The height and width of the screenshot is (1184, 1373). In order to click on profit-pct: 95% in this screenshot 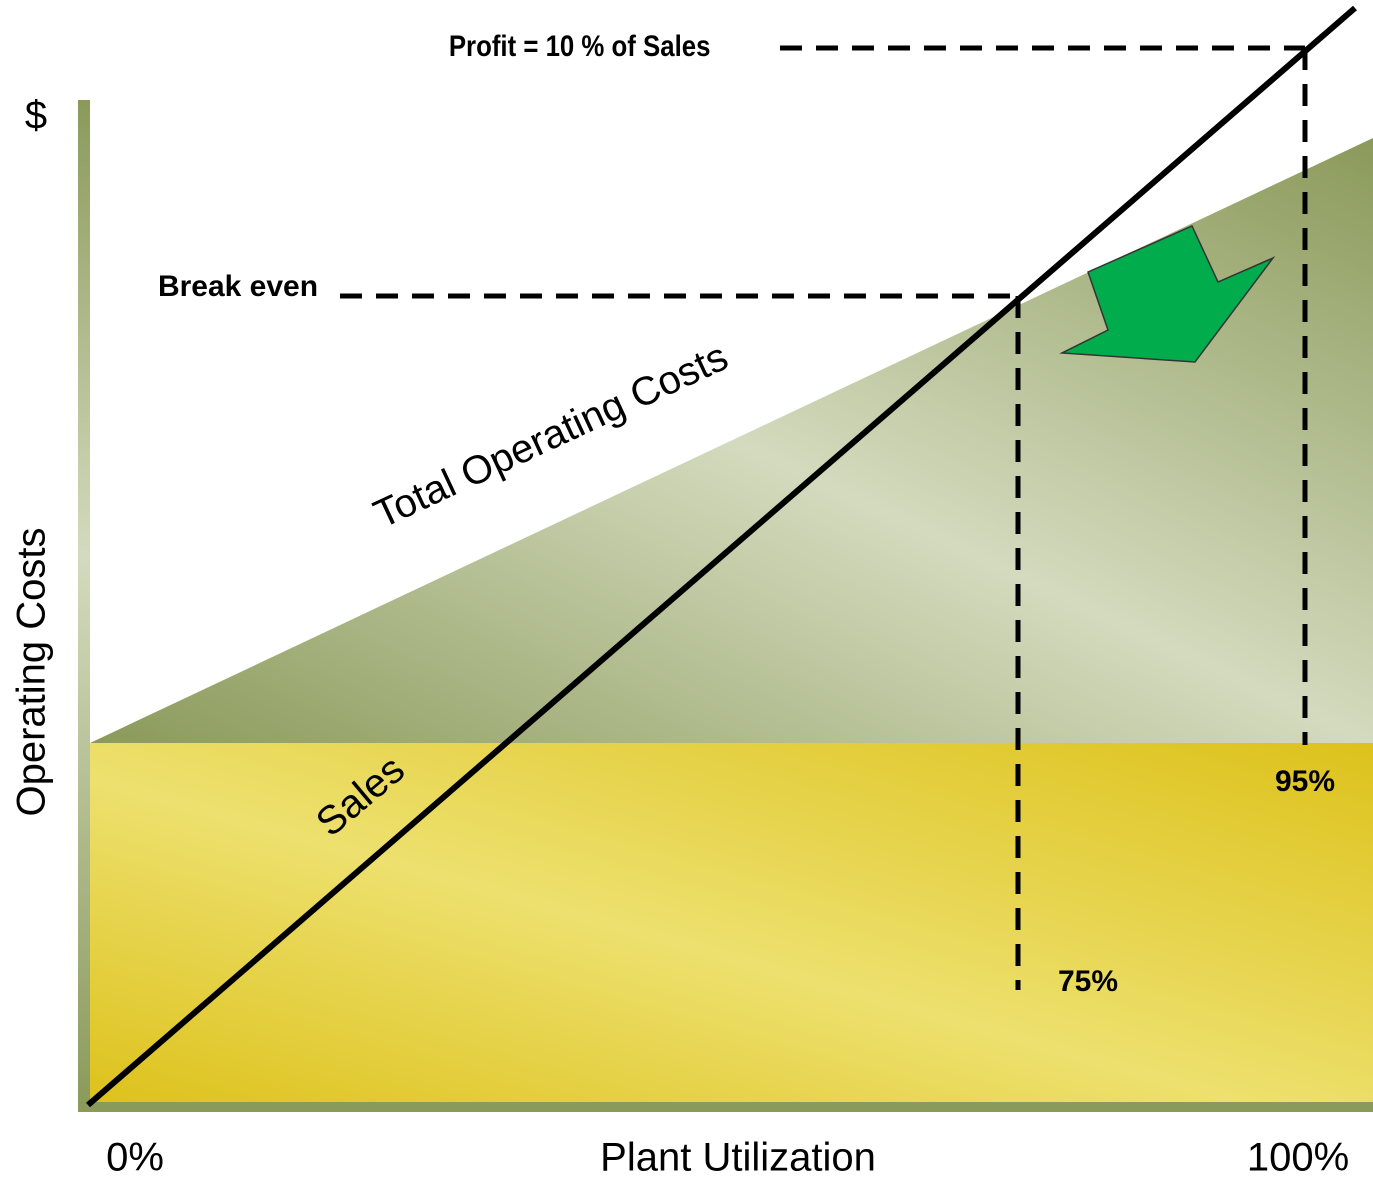, I will do `click(1305, 781)`.